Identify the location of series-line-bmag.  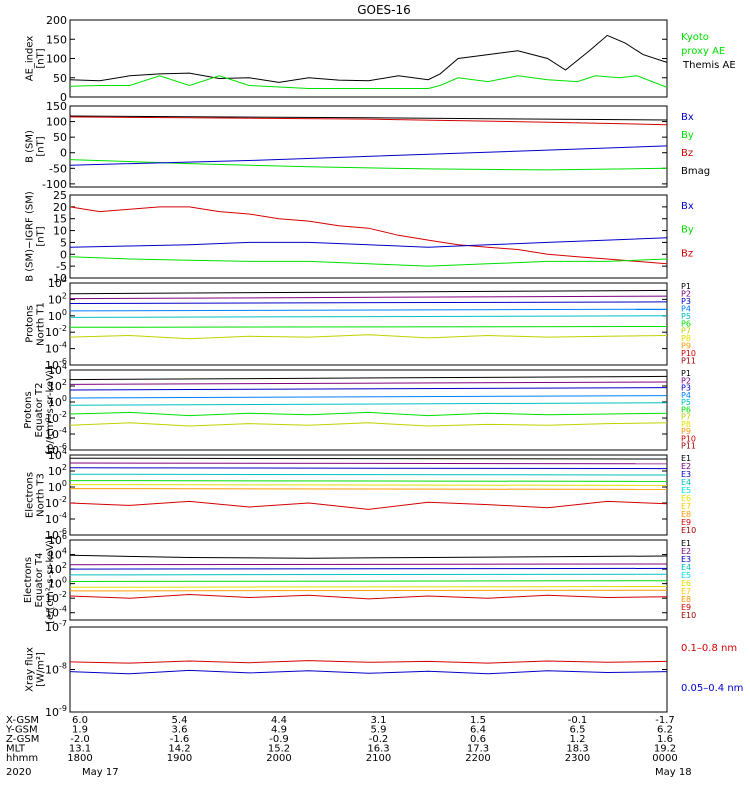
(368, 118).